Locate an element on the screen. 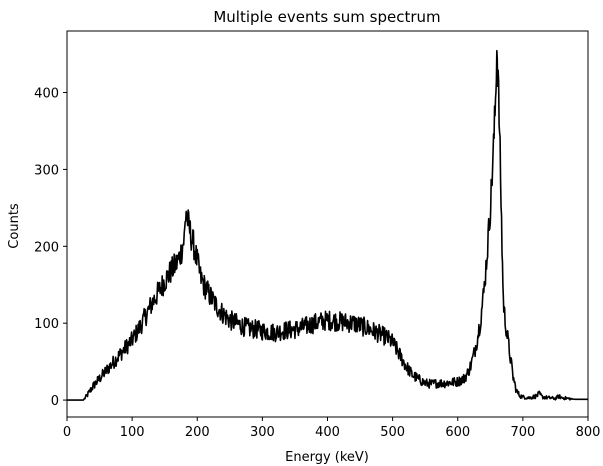 The width and height of the screenshot is (603, 466). x-axis-label: Energy (keV) is located at coordinates (327, 457).